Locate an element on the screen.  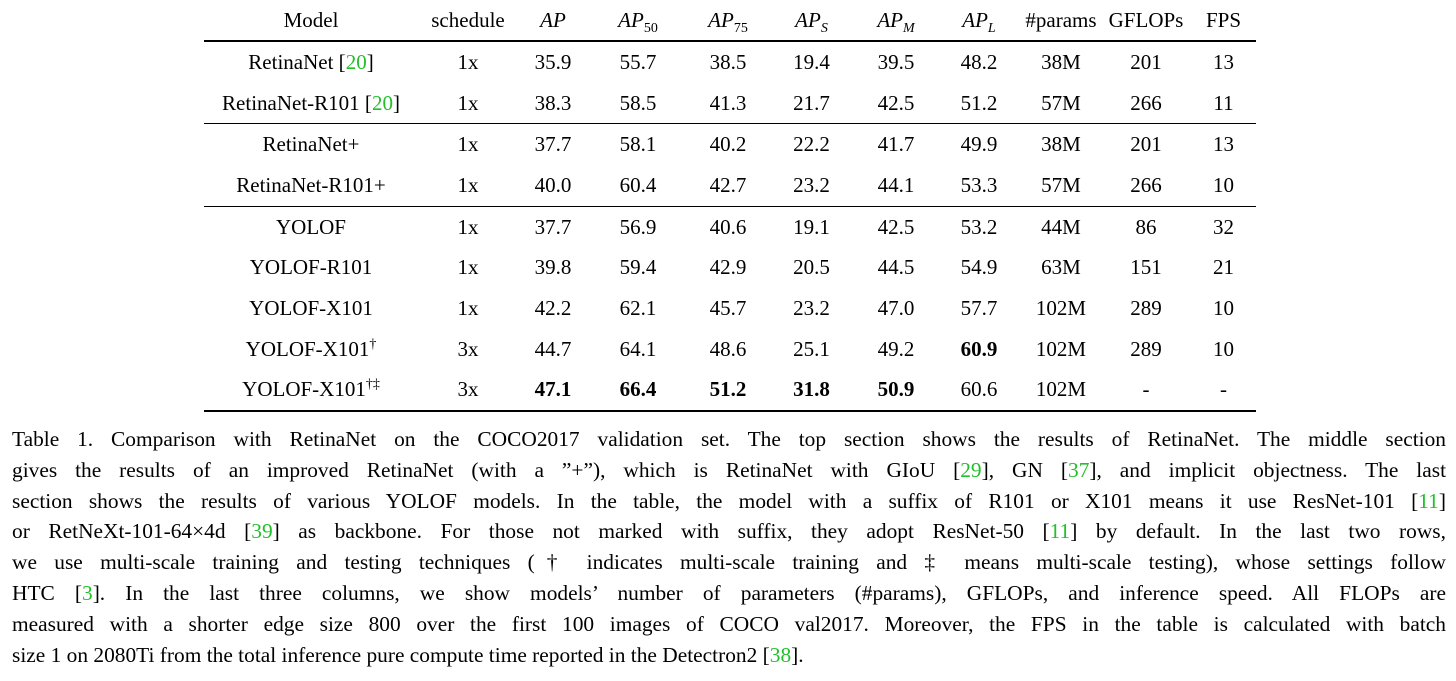
cell-apm: 44.1 is located at coordinates (896, 186).